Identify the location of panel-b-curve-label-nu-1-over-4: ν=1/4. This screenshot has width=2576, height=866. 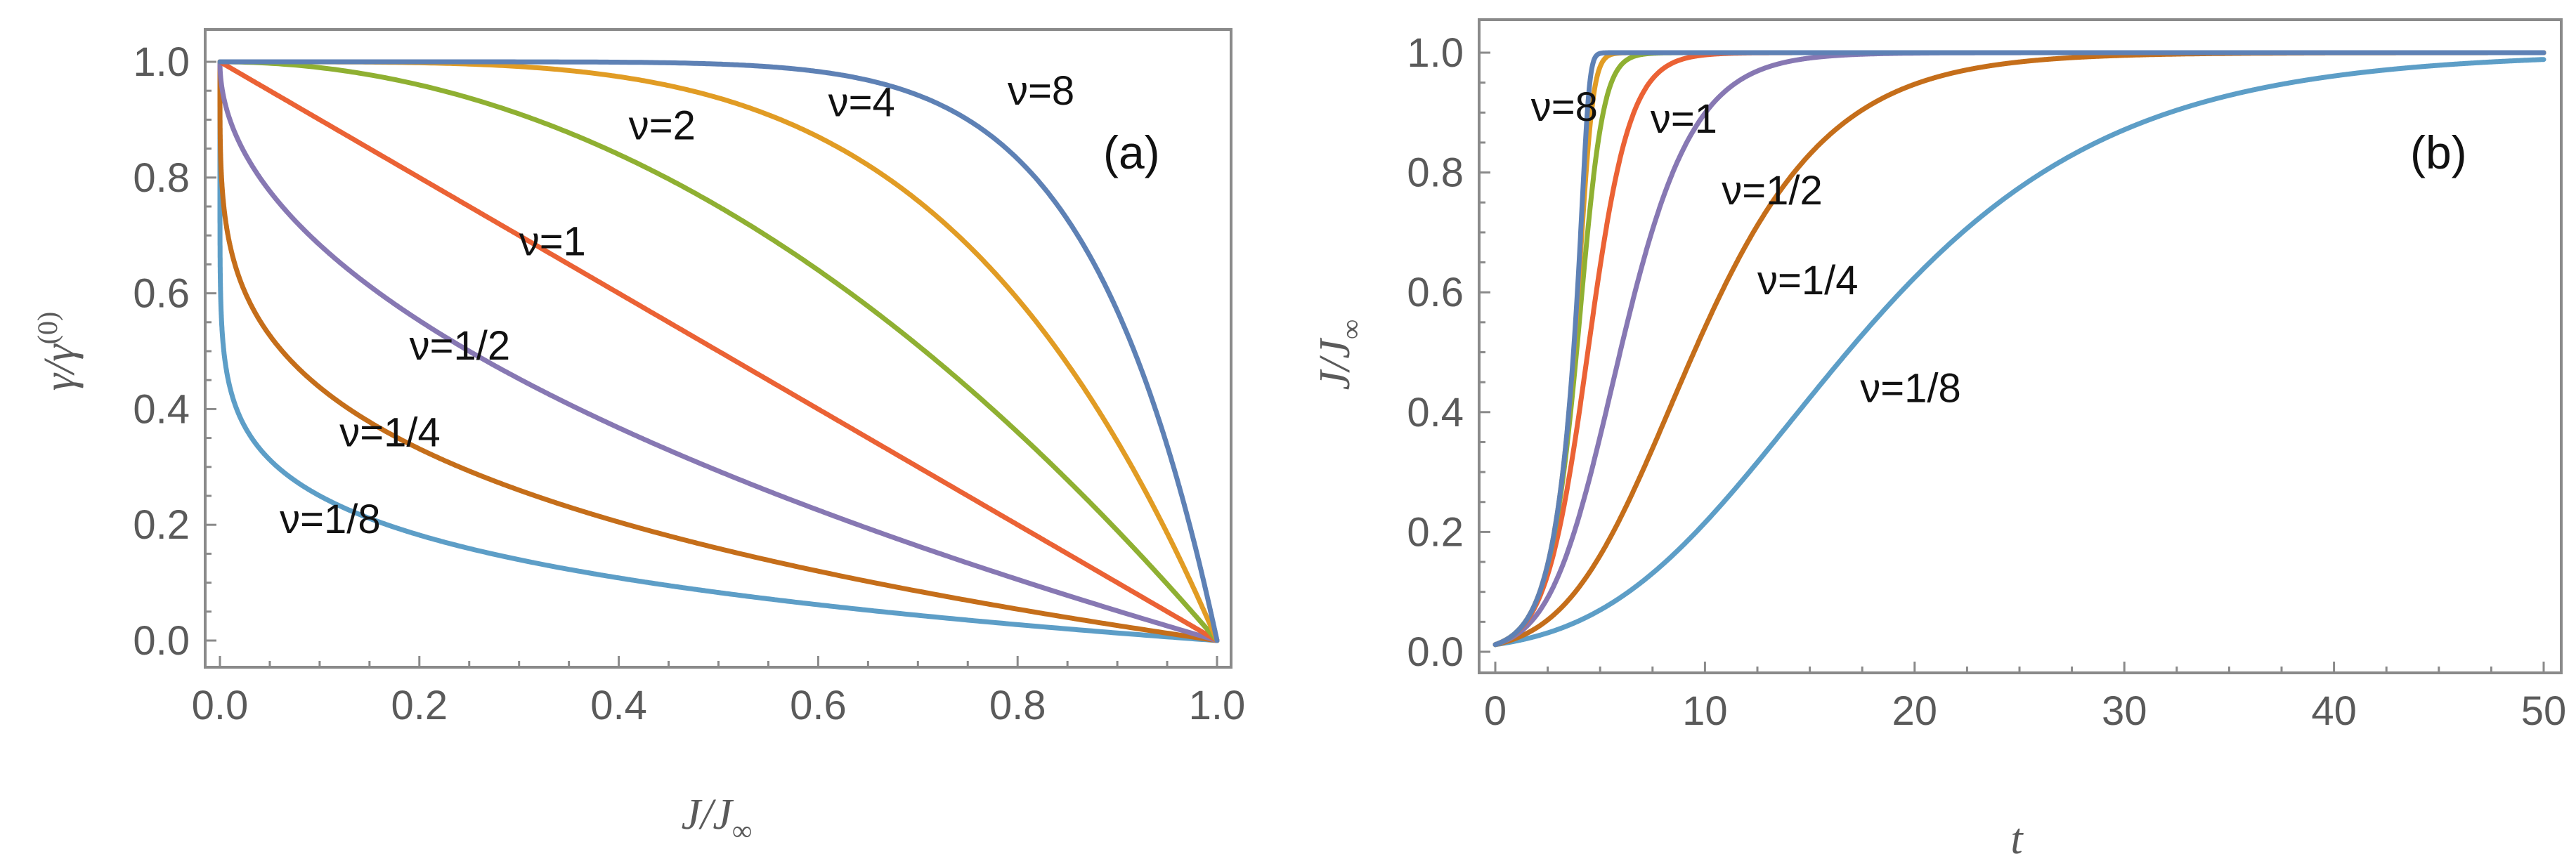
(1808, 280).